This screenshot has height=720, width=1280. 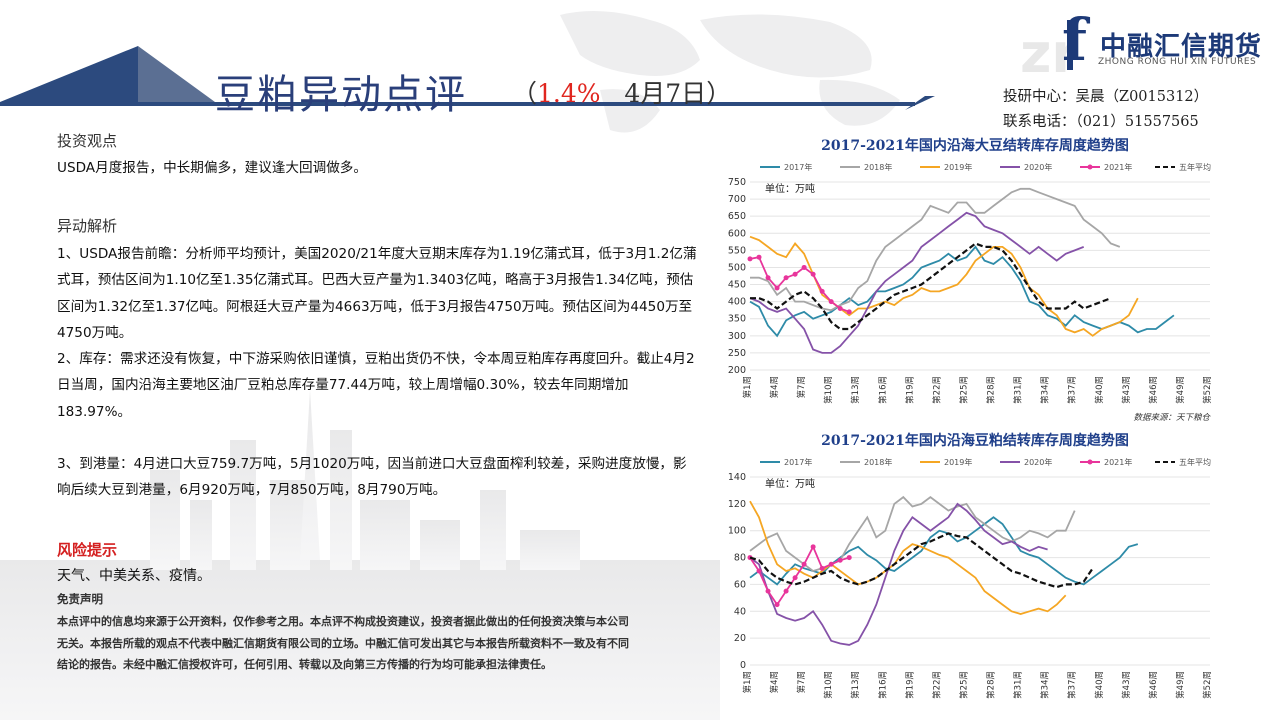 I want to click on y-tick-label: 20, so click(x=740, y=638).